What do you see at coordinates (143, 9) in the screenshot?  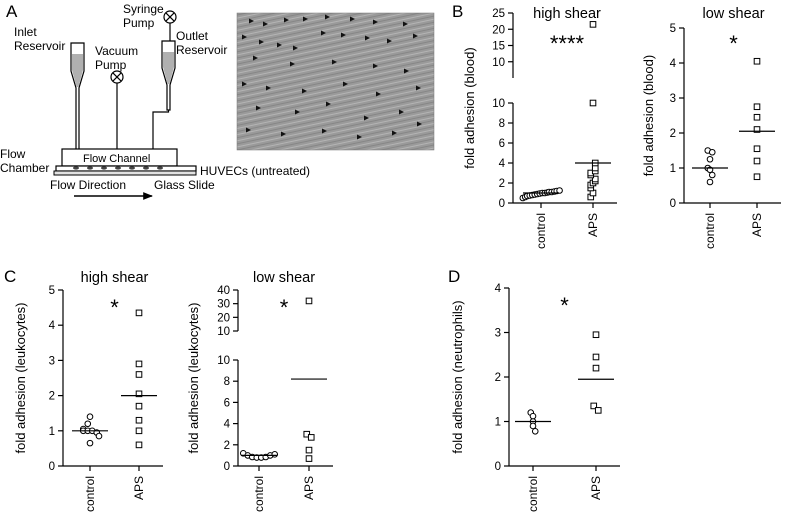 I see `syringe-pump-label-line1: Syringe` at bounding box center [143, 9].